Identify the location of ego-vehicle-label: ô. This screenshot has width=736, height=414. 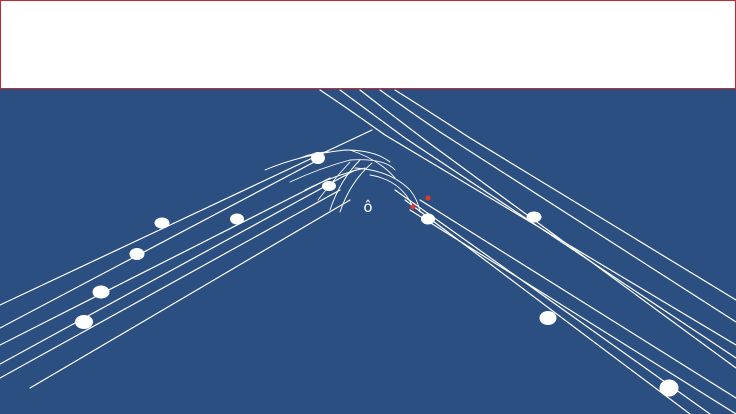
(367, 207).